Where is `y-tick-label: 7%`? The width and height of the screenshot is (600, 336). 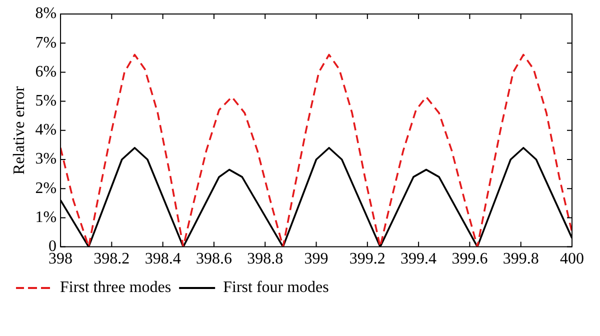
y-tick-label: 7% is located at coordinates (46, 43).